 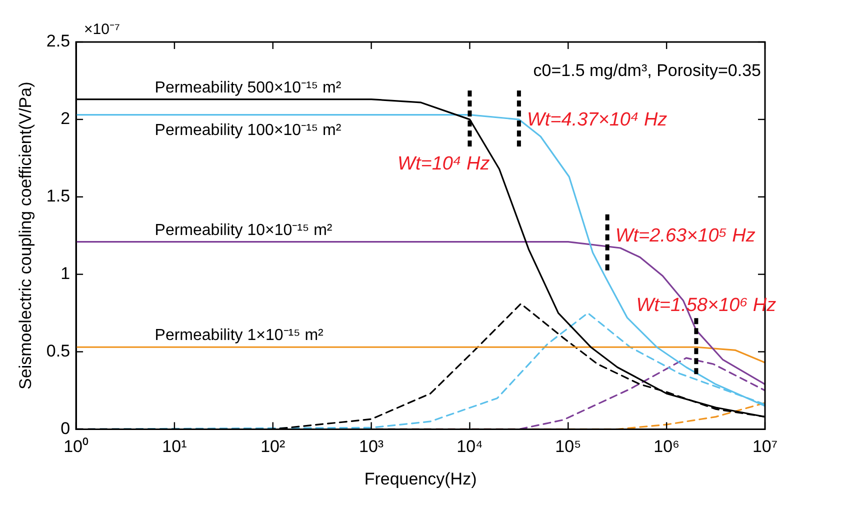 What do you see at coordinates (175, 446) in the screenshot?
I see `x-tick-label: 10¹` at bounding box center [175, 446].